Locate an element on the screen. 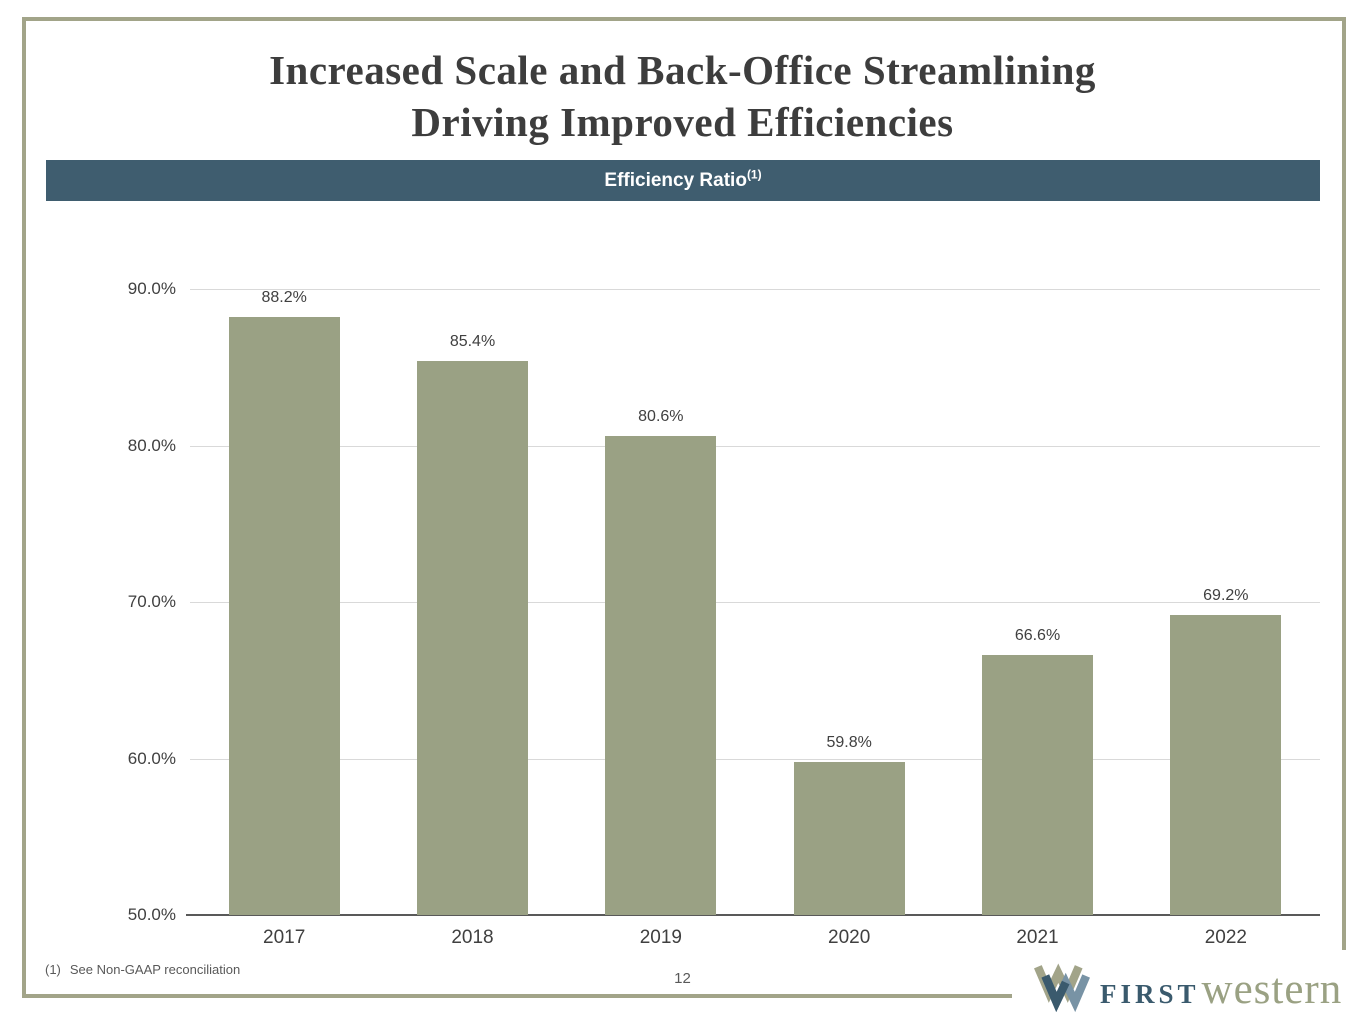 Image resolution: width=1365 pixels, height=1024 pixels. bar-2019 is located at coordinates (661, 675).